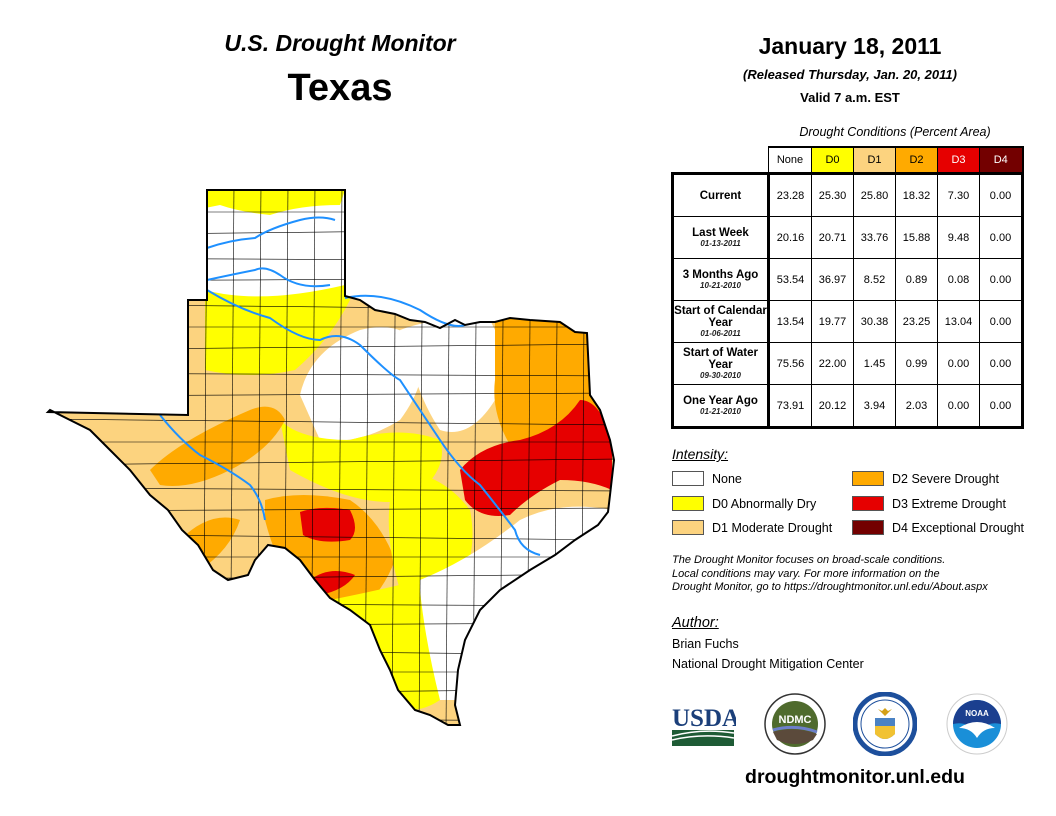 Image resolution: width=1056 pixels, height=816 pixels. Describe the element at coordinates (832, 363) in the screenshot. I see `cell-d0: 22.00` at that location.